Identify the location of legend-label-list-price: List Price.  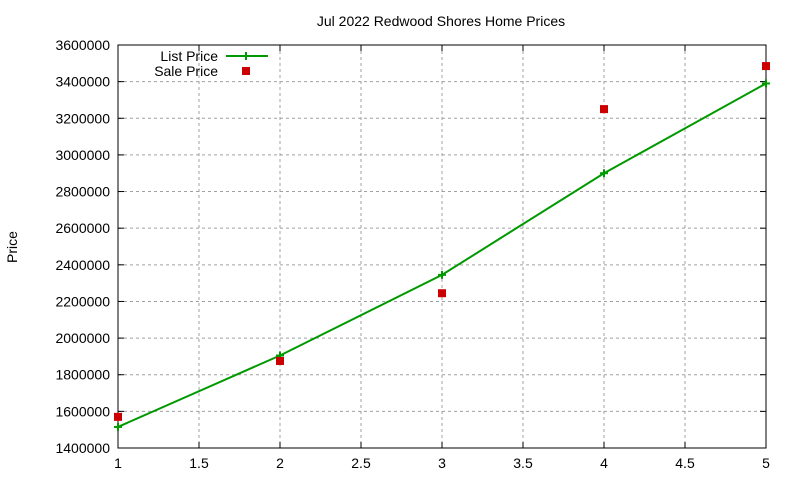
(189, 56).